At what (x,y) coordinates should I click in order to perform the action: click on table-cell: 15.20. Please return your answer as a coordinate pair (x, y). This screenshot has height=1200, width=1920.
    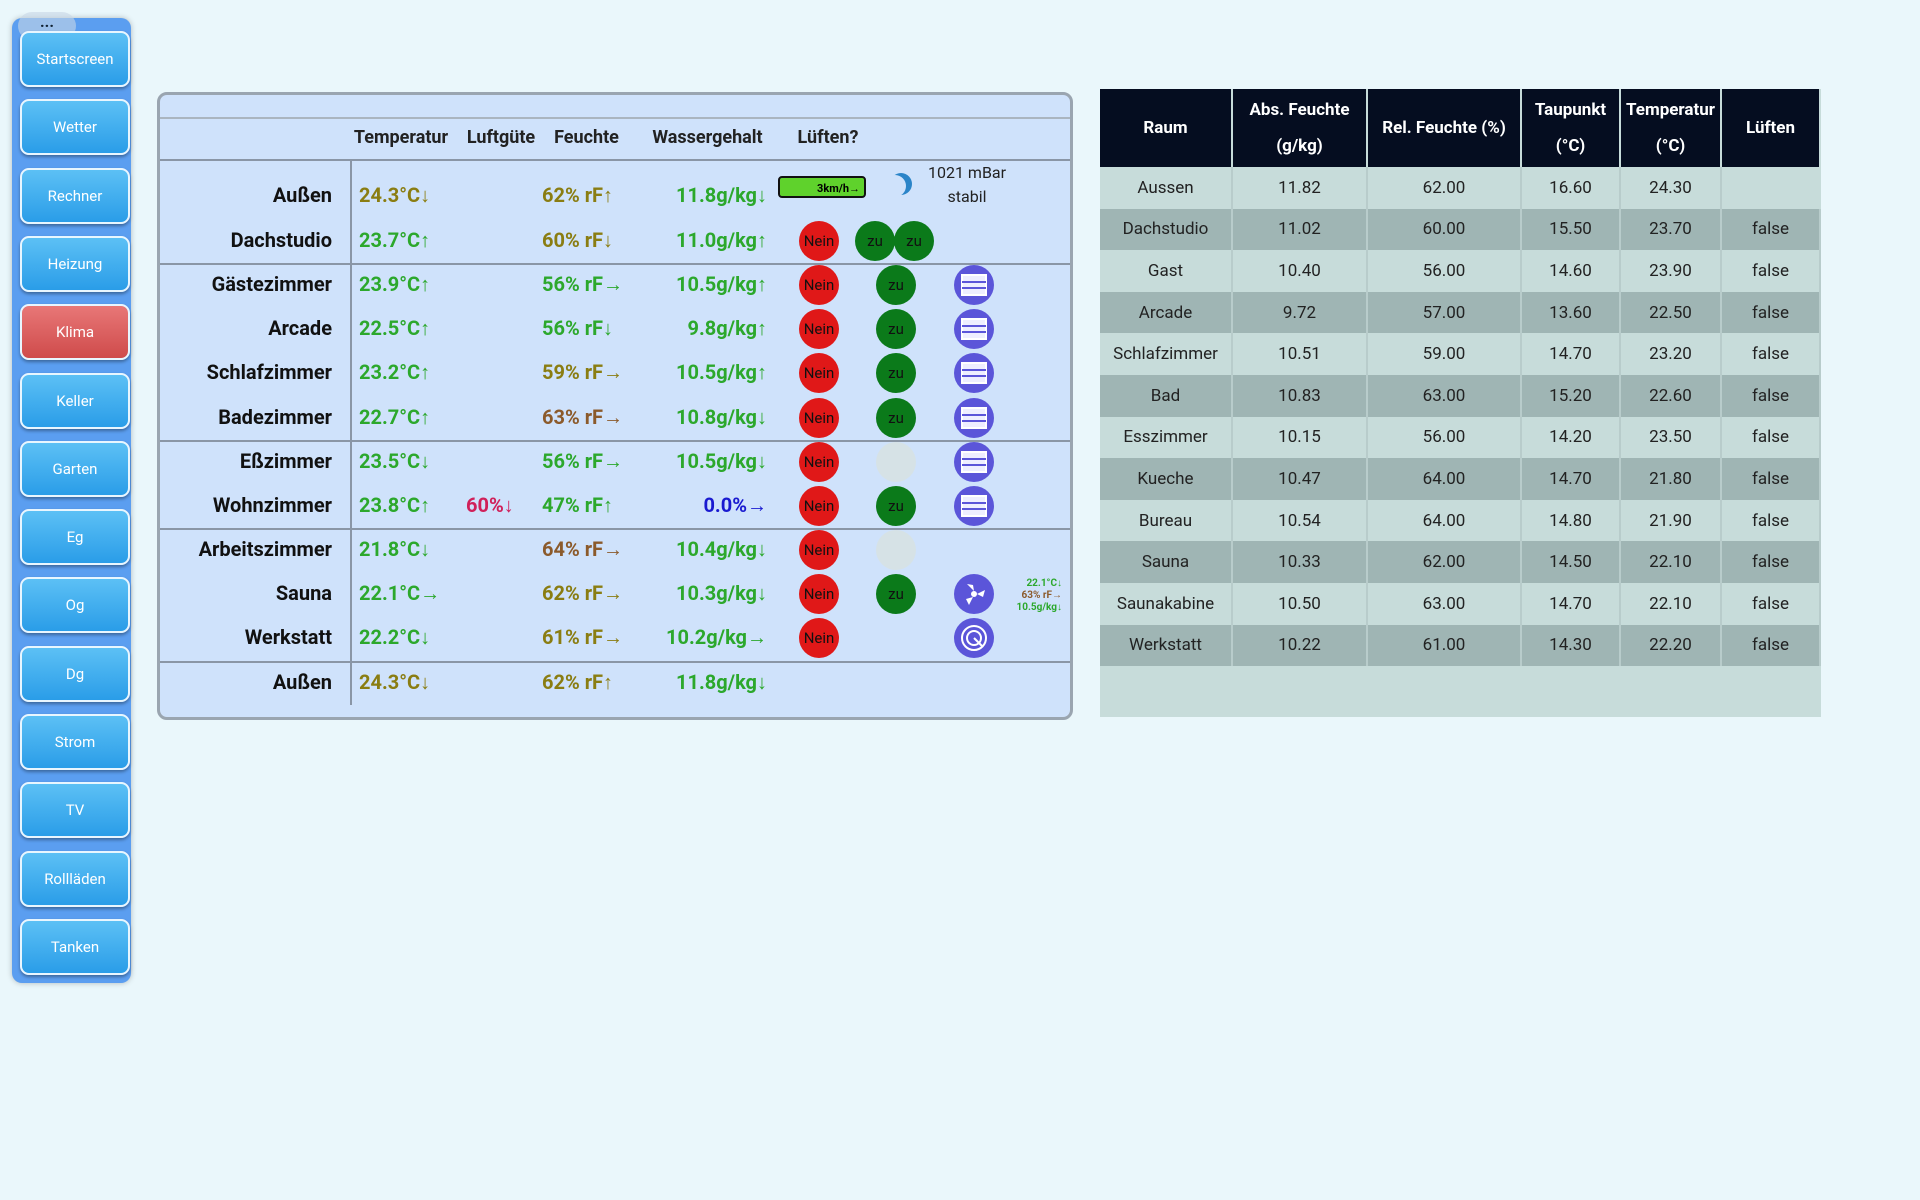
    Looking at the image, I should click on (1571, 396).